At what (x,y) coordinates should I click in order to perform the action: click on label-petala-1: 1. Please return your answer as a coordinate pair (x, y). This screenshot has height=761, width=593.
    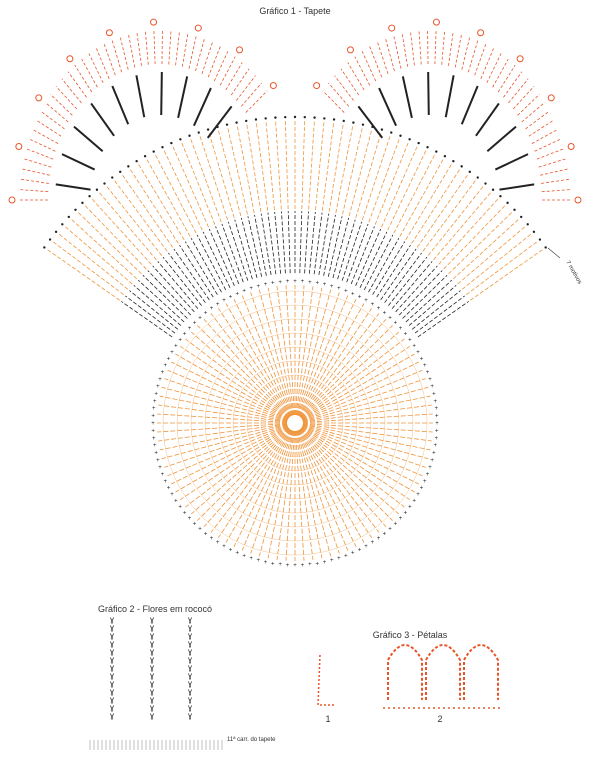
    Looking at the image, I should click on (327, 719).